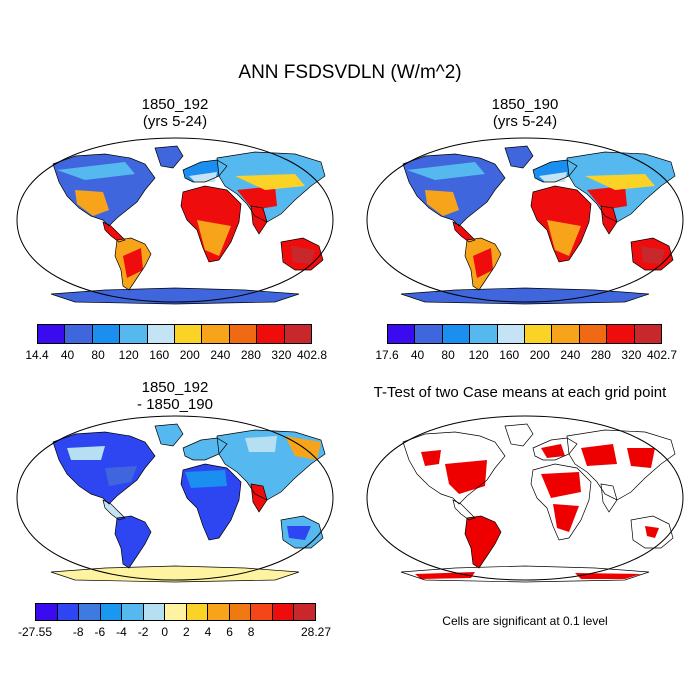 The height and width of the screenshot is (700, 700). Describe the element at coordinates (175, 121) in the screenshot. I see `panel-1-years: (yrs 5-24)` at that location.